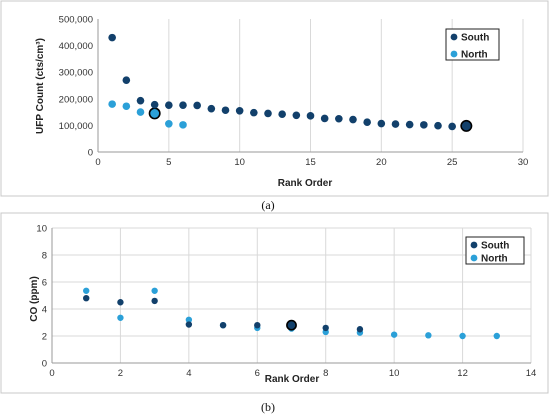 The image size is (550, 420). I want to click on chart-b-legend-label-north: North, so click(494, 259).